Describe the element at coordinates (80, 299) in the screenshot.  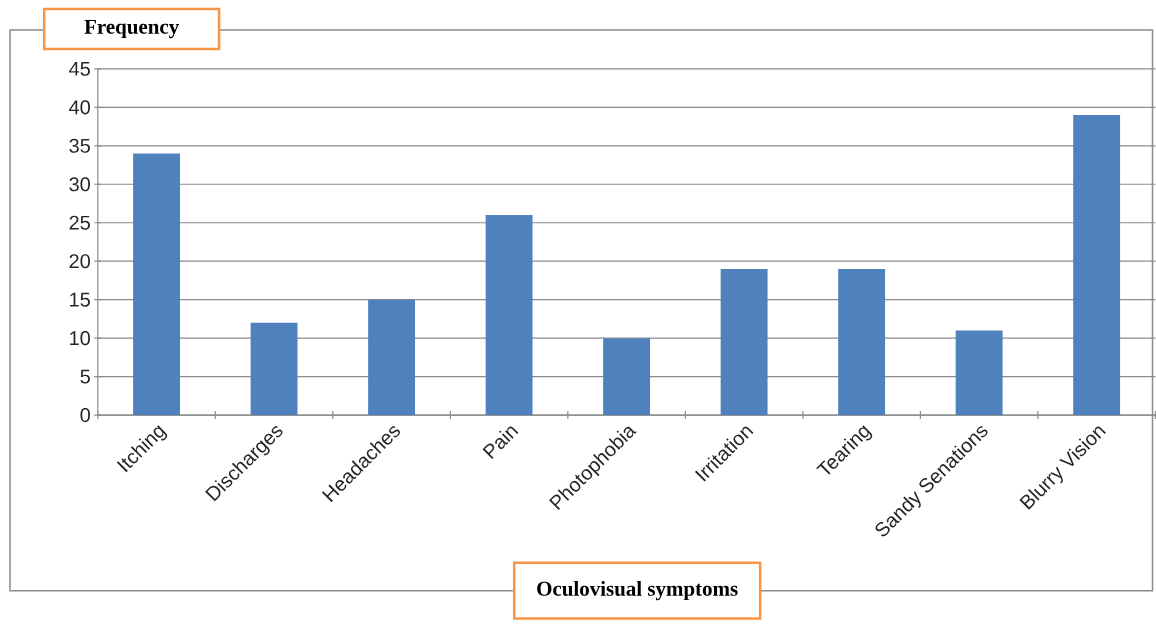
I see `y-tick-label: 15` at that location.